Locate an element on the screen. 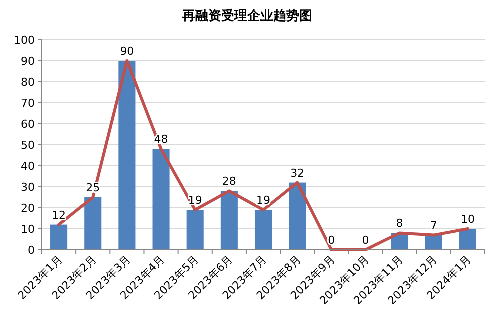  y-tick-label: 100 is located at coordinates (24, 40).